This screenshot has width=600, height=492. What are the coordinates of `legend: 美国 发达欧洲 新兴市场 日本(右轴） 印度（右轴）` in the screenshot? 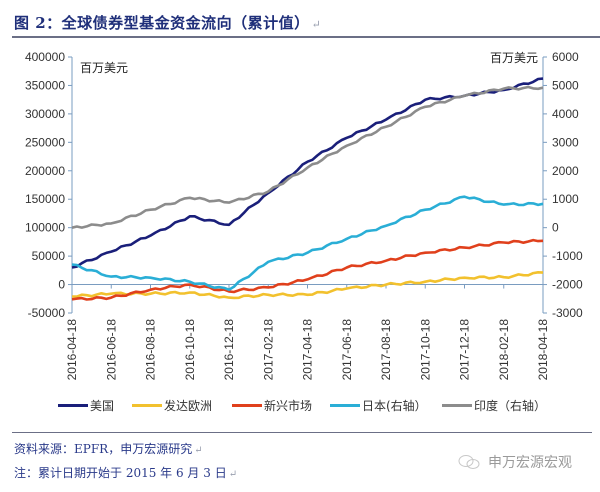 It's located at (300, 407).